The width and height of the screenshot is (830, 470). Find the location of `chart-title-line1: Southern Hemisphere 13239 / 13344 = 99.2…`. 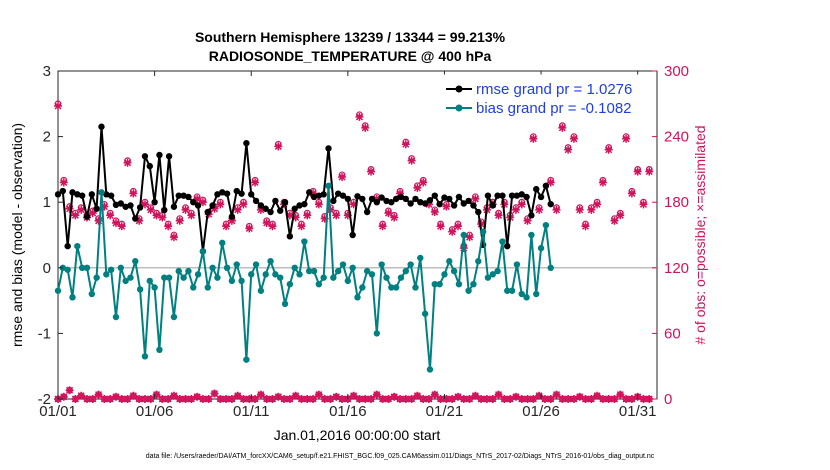

chart-title-line1: Southern Hemisphere 13239 / 13344 = 99.2… is located at coordinates (350, 37).